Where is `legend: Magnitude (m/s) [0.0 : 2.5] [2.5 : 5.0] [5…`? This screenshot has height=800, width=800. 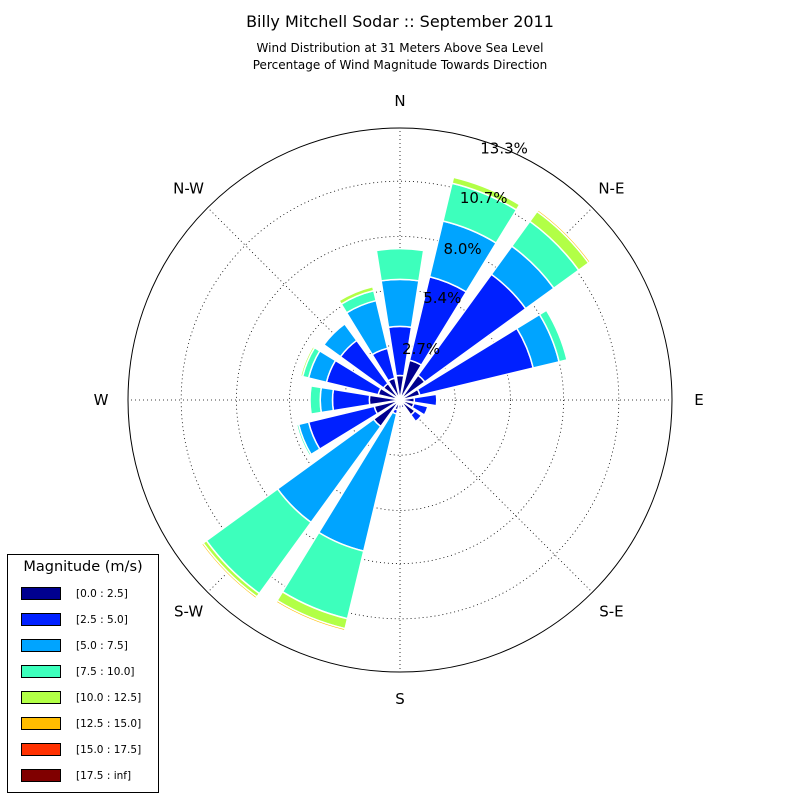
legend: Magnitude (m/s) [0.0 : 2.5] [2.5 : 5.0] [5… is located at coordinates (83, 673).